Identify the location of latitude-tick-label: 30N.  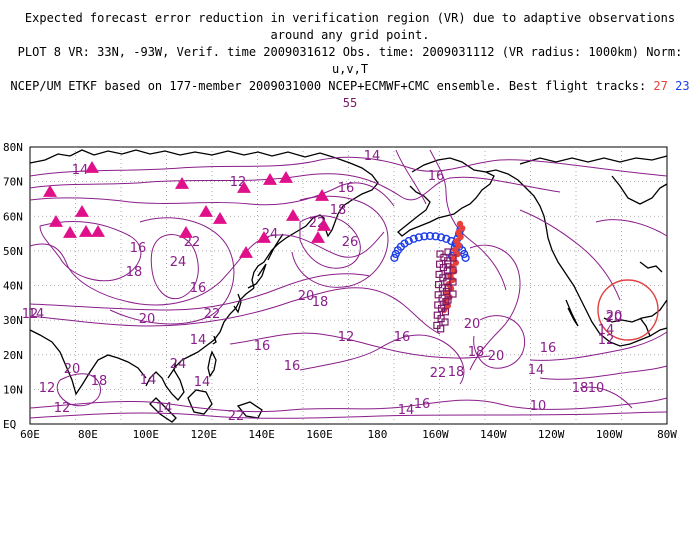
(13, 320).